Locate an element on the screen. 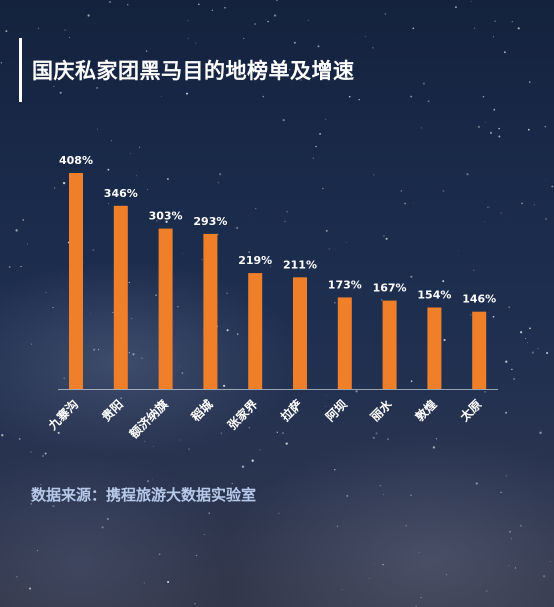 The width and height of the screenshot is (554, 607). category-label-1: 贵阳 is located at coordinates (112, 411).